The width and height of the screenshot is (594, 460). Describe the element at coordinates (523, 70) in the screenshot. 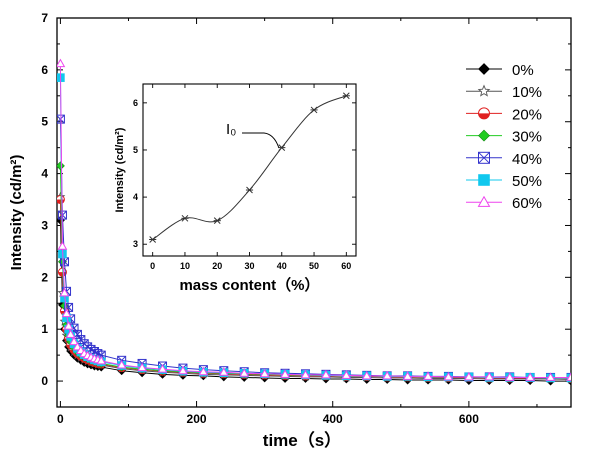

I see `legend-label: 0%` at that location.